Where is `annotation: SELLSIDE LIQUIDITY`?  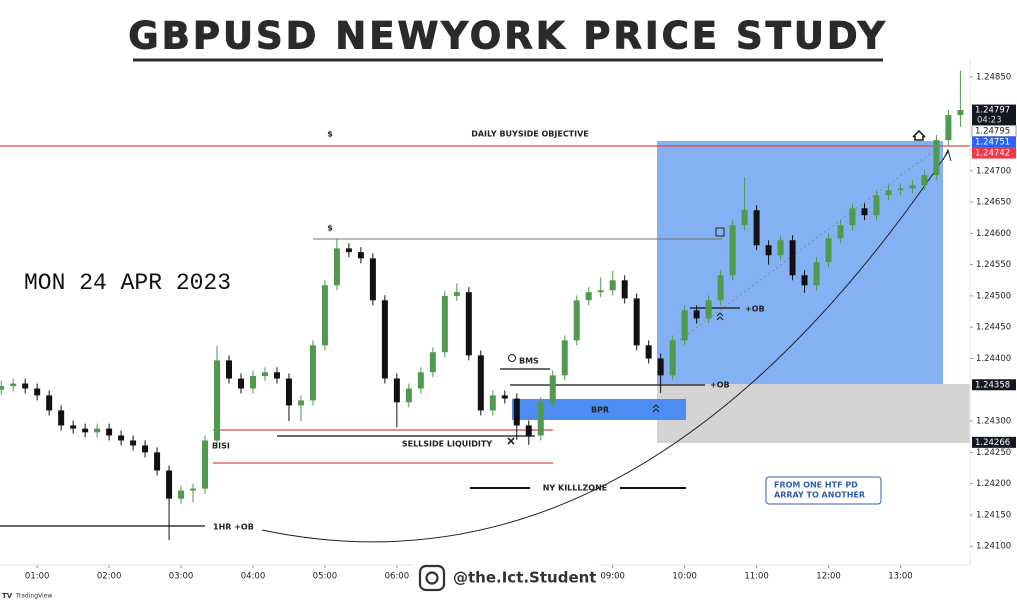
annotation: SELLSIDE LIQUIDITY is located at coordinates (447, 444).